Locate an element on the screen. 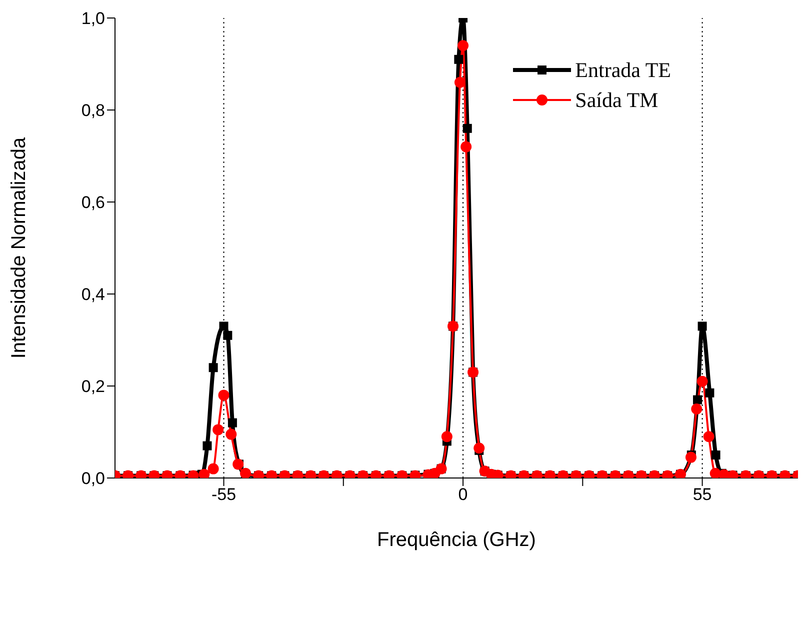 The width and height of the screenshot is (801, 618). x-tick-label: 0 is located at coordinates (463, 494).